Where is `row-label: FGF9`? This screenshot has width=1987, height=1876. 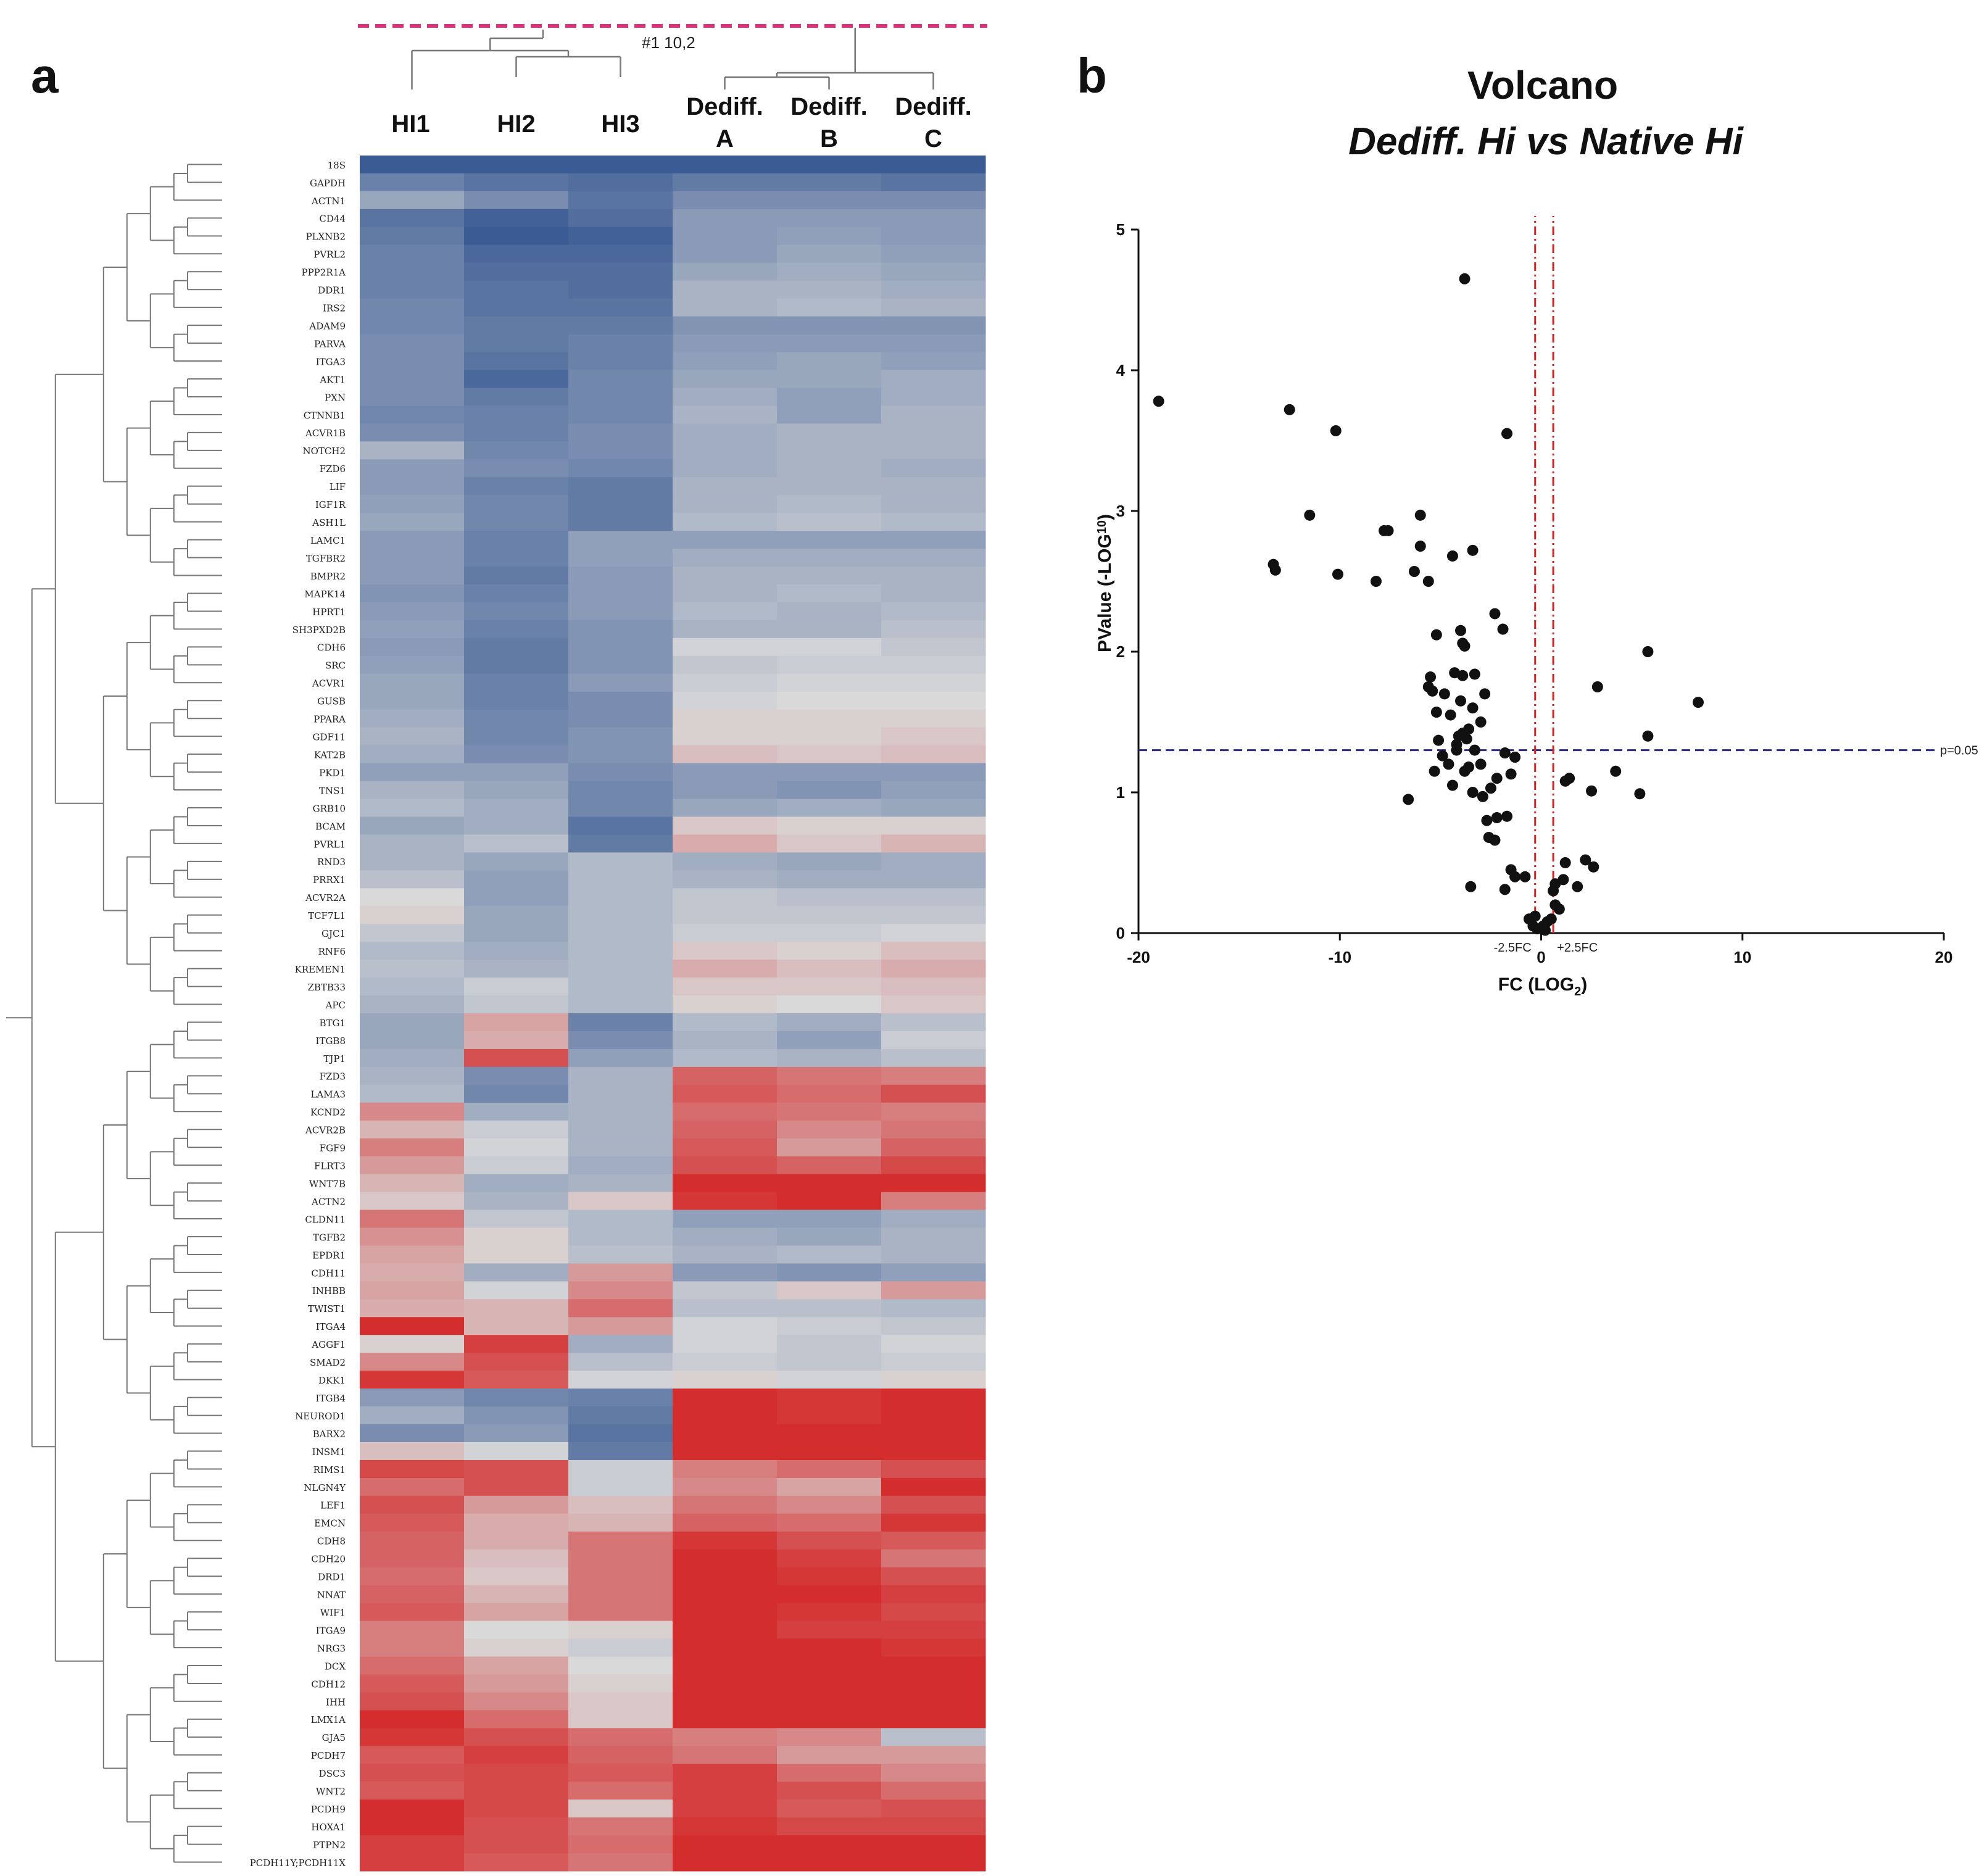 row-label: FGF9 is located at coordinates (333, 1148).